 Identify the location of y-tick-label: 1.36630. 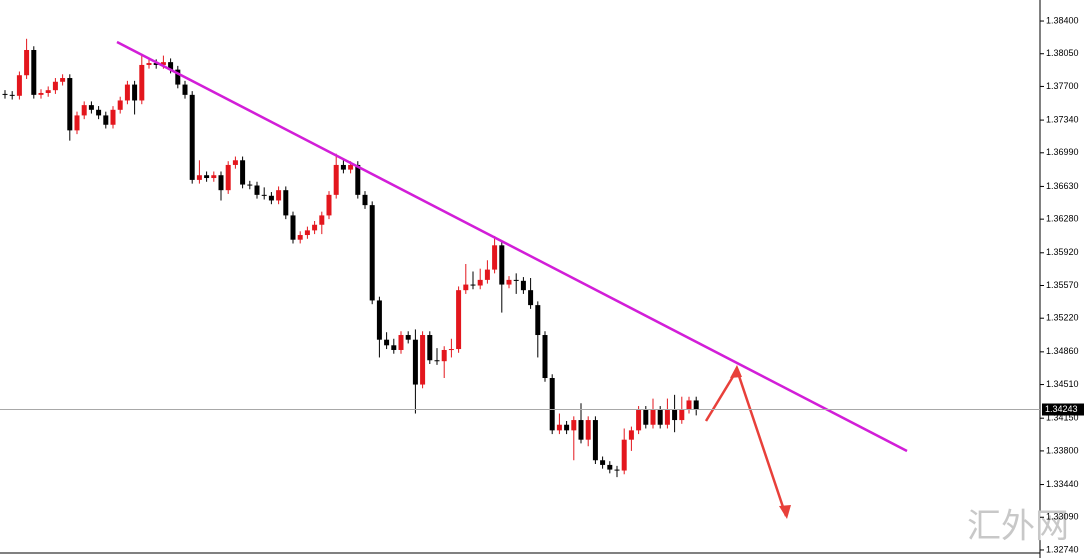
(1062, 186).